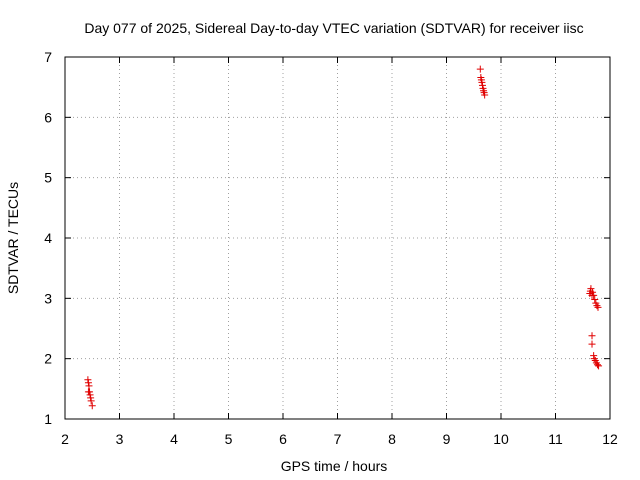 The height and width of the screenshot is (480, 640). What do you see at coordinates (65, 439) in the screenshot?
I see `x-tick-label: 2` at bounding box center [65, 439].